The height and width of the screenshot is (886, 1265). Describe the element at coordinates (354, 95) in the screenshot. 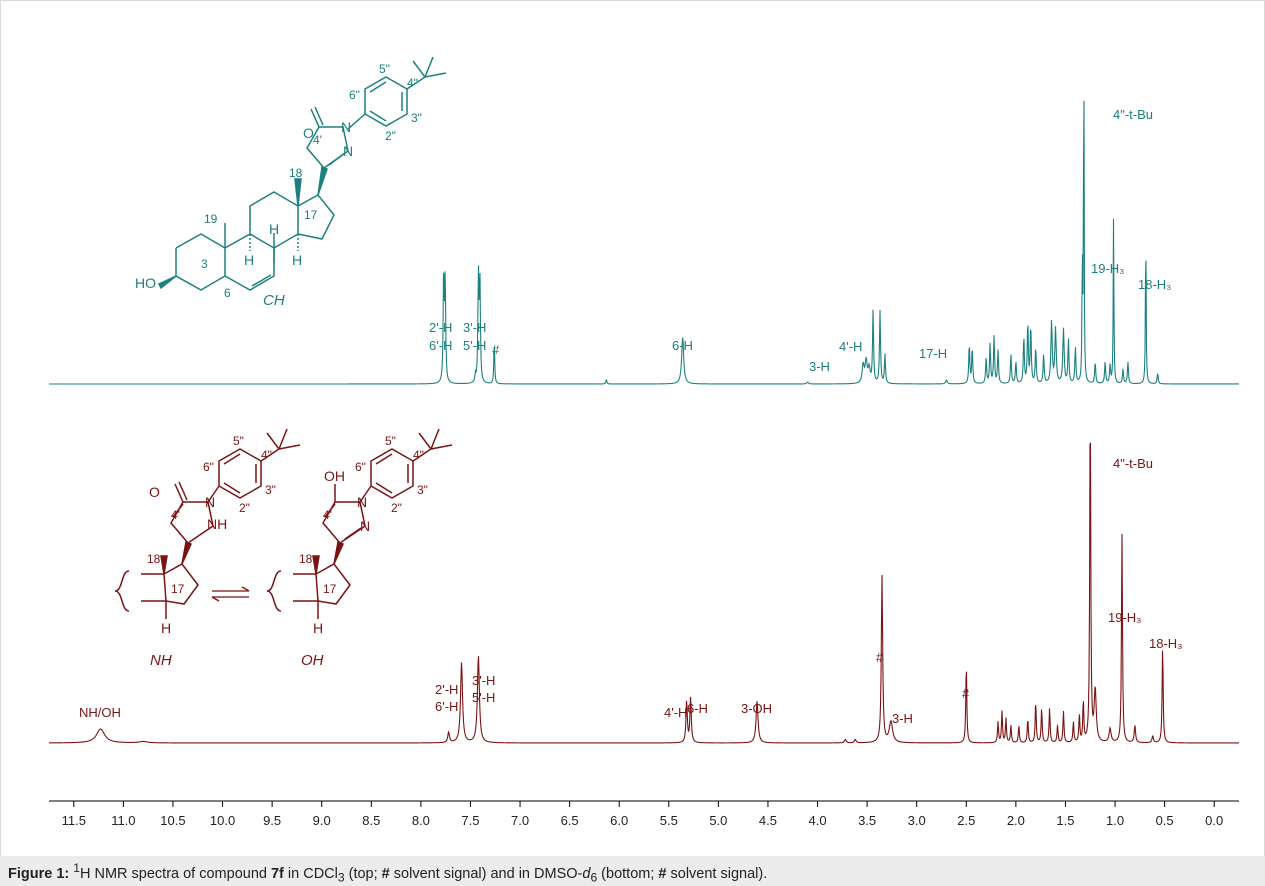

I see `struct-top-c6pp: 6"` at that location.